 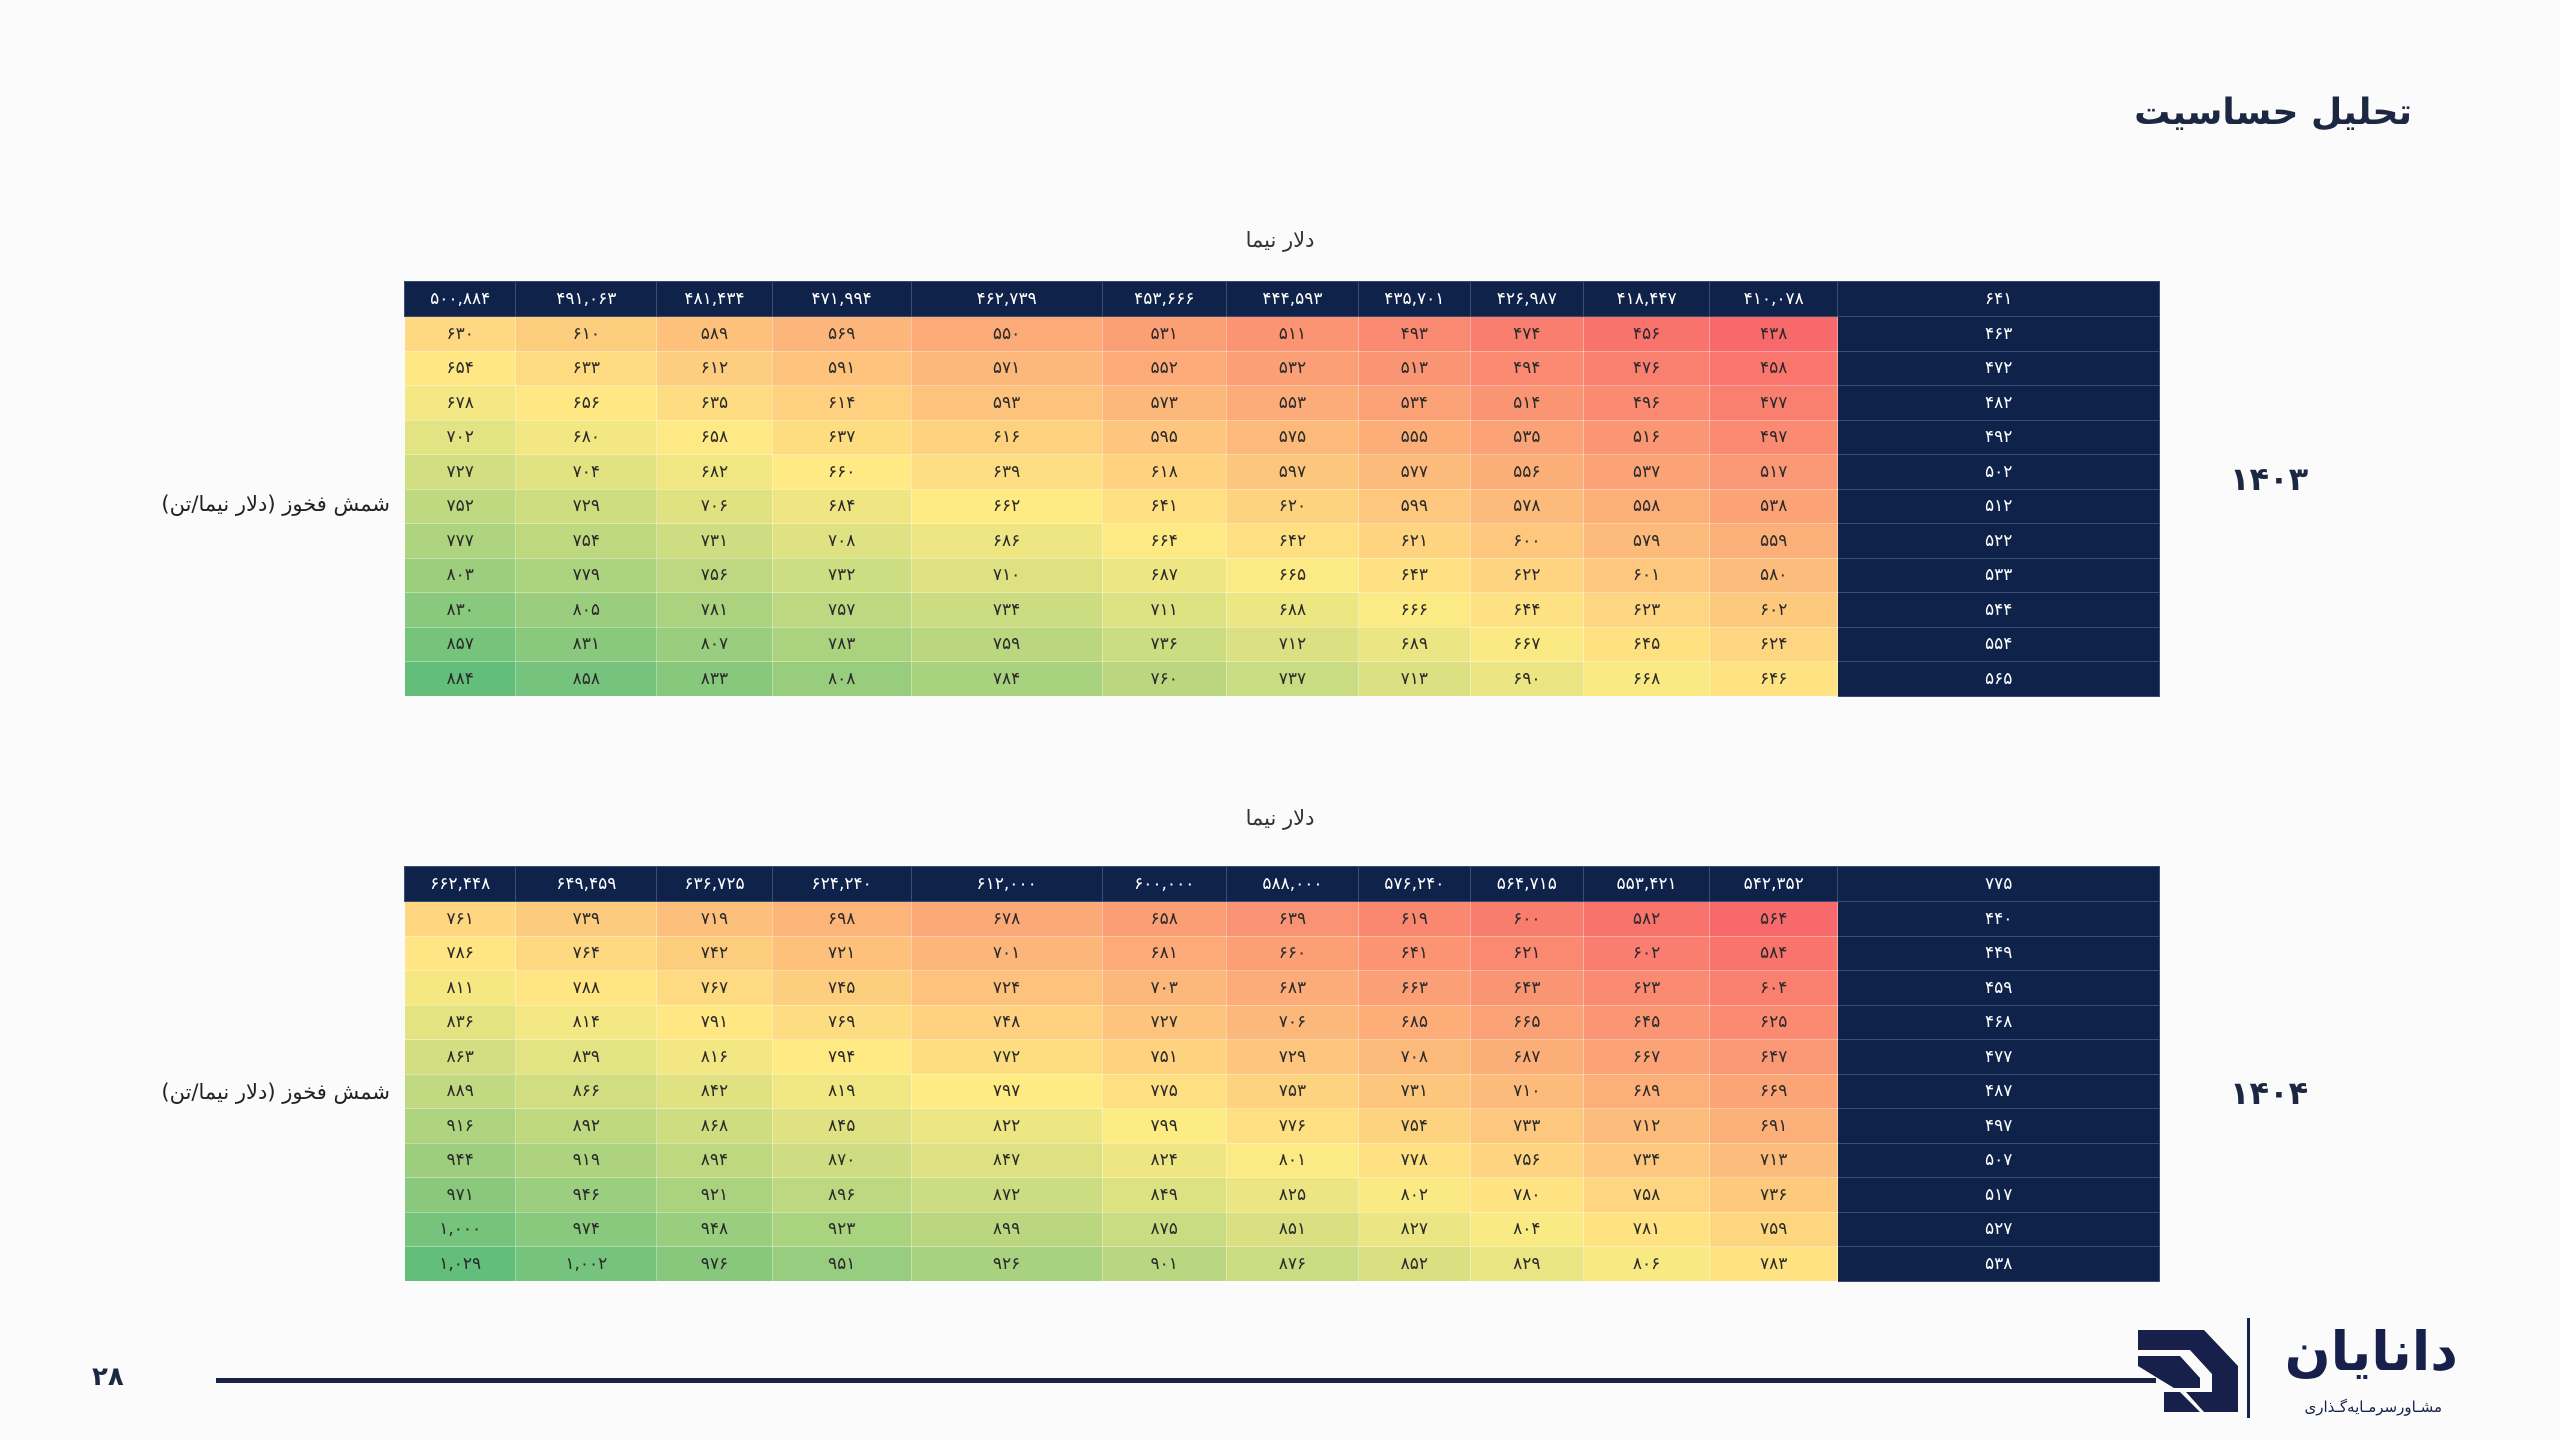 I want to click on heatmap-cell: ۷۰۶, so click(x=1292, y=1022).